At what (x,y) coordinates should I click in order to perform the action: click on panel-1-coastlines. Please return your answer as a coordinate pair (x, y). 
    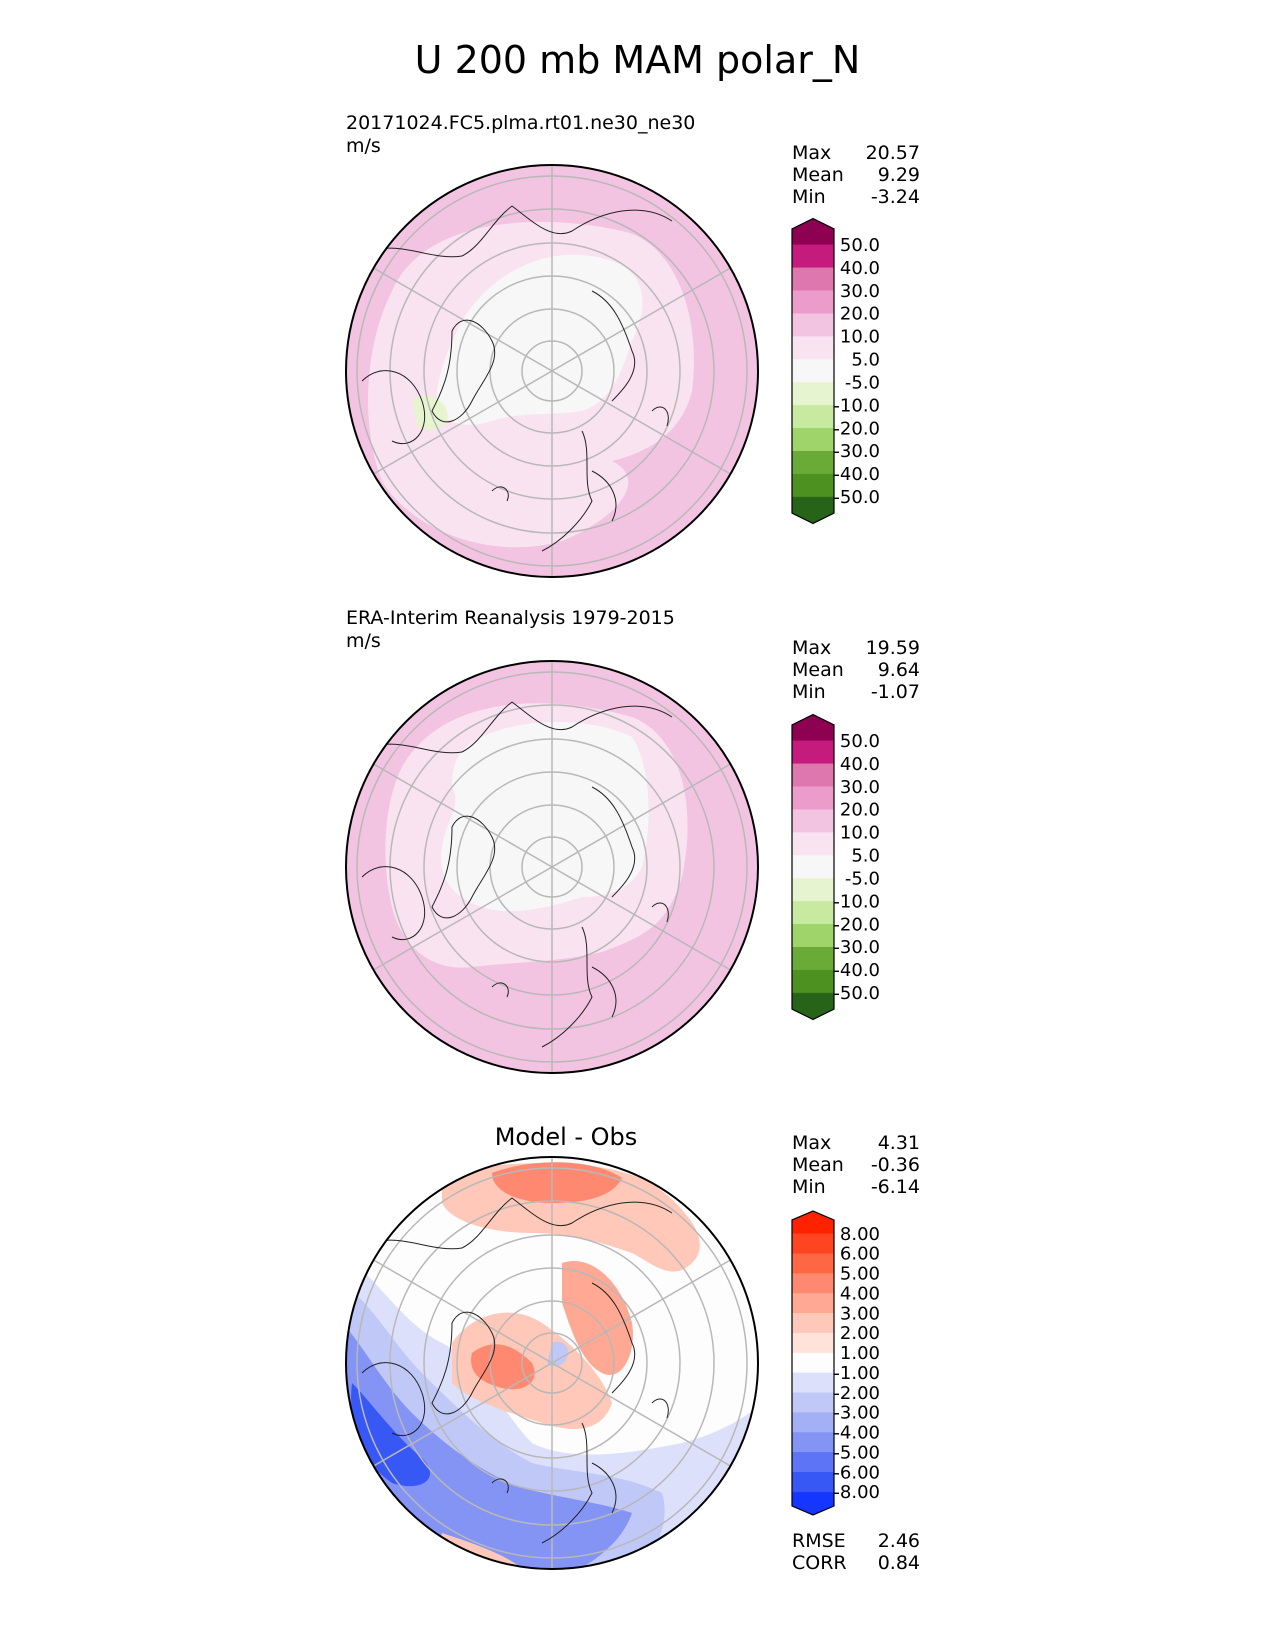
    Looking at the image, I should click on (517, 378).